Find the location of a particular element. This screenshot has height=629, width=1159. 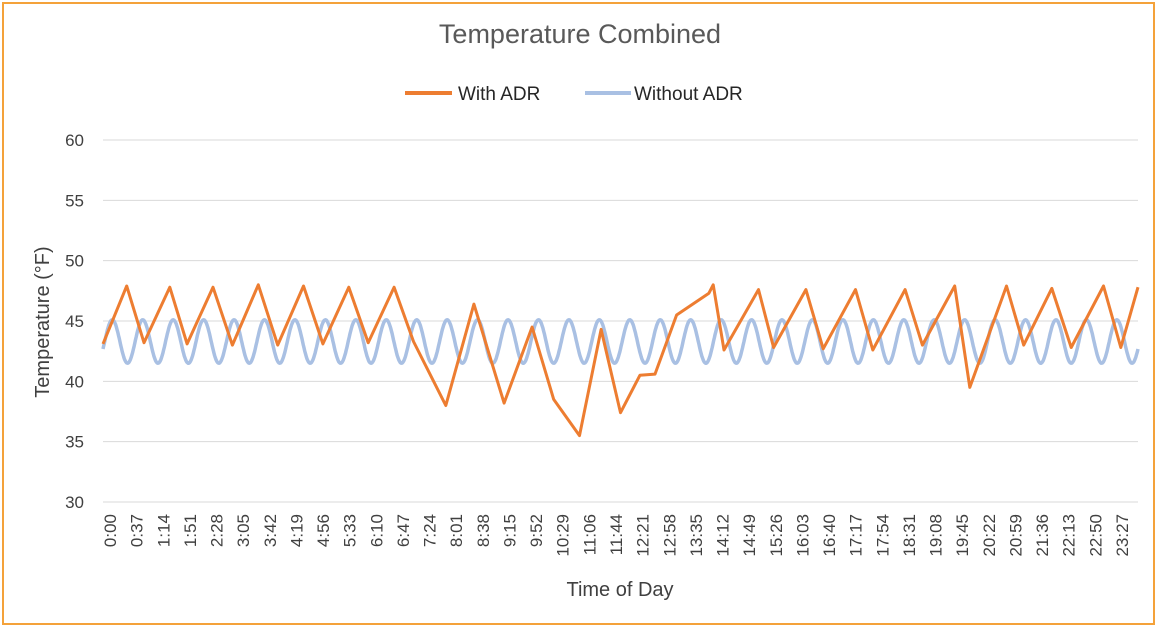

x-tick-label: 7:24 is located at coordinates (430, 530).